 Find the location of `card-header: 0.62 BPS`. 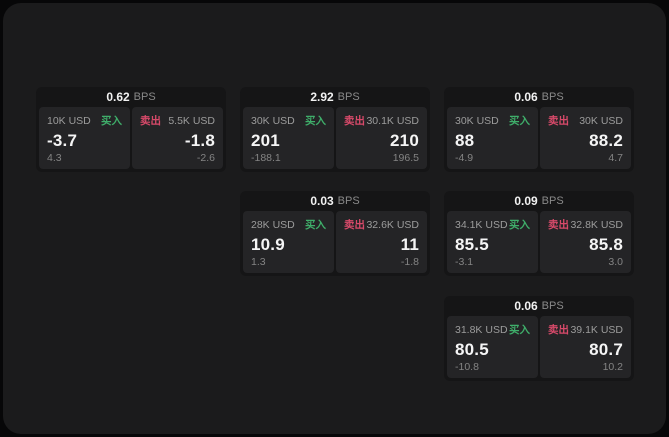

card-header: 0.62 BPS is located at coordinates (131, 97).